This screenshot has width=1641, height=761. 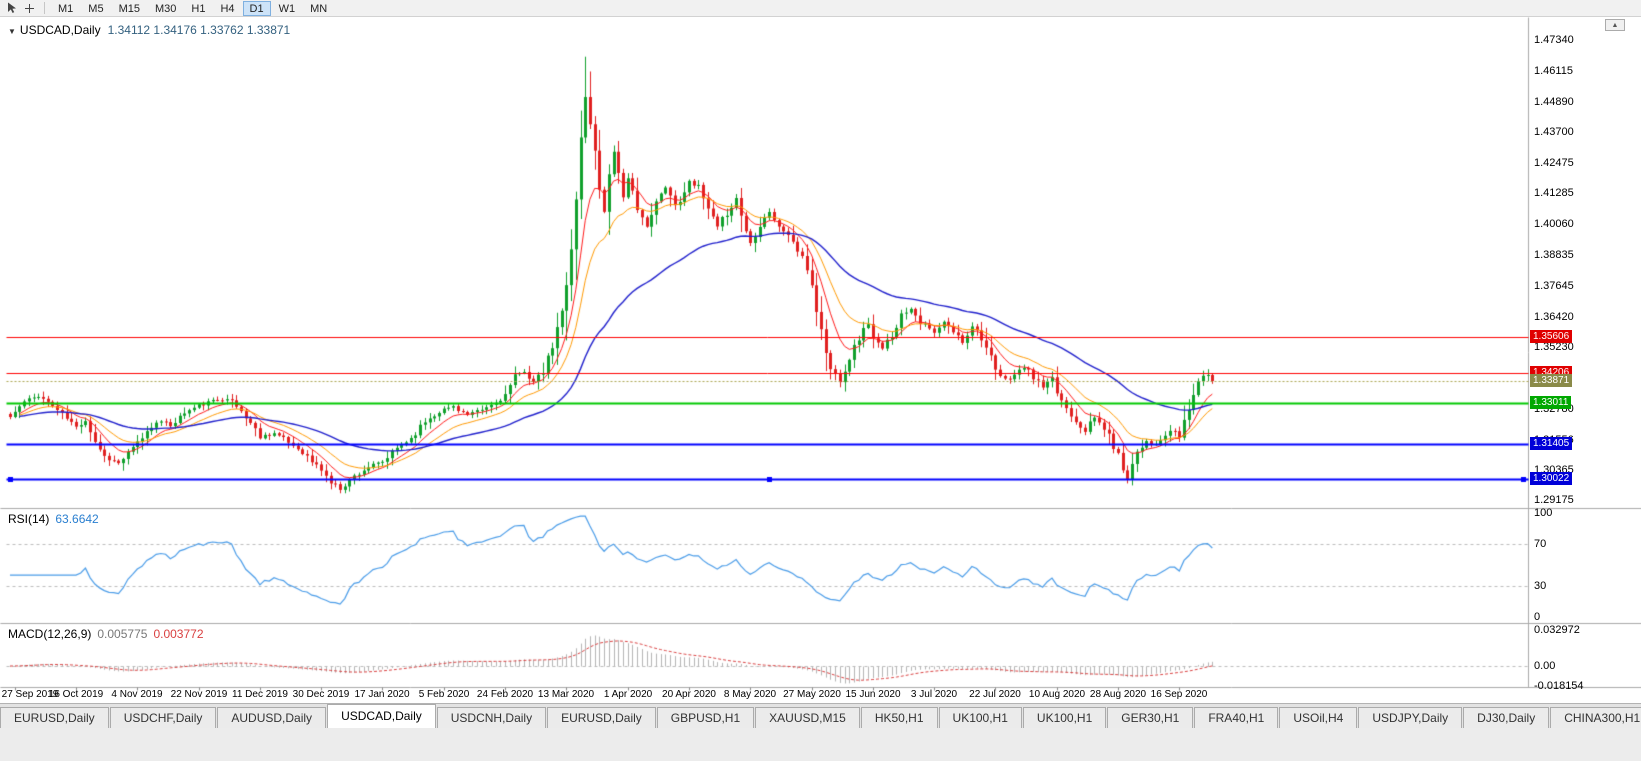 I want to click on chart-tab-usdchf-daily: USDCHF,Daily, so click(x=163, y=717).